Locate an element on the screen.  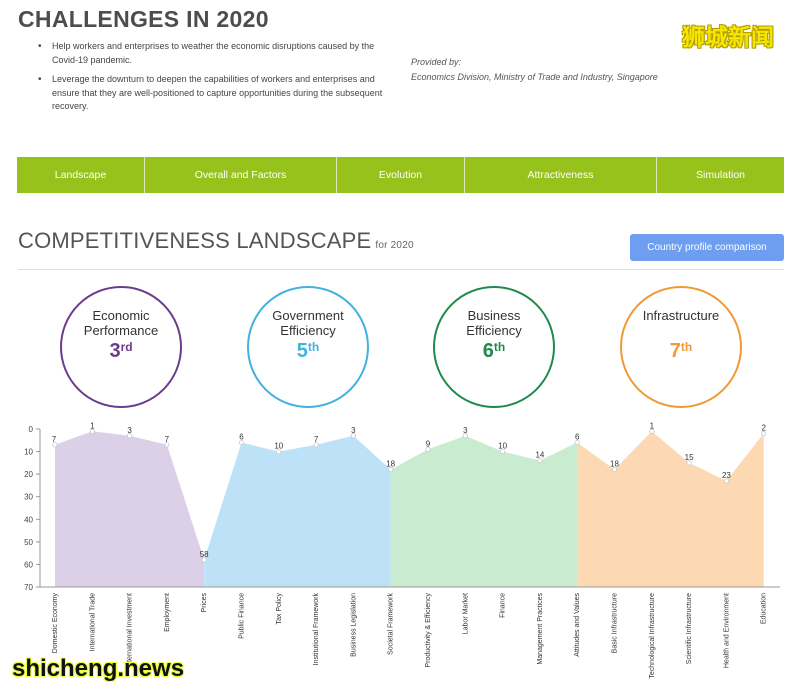
x-tick-label: Employment is located at coordinates (167, 612).